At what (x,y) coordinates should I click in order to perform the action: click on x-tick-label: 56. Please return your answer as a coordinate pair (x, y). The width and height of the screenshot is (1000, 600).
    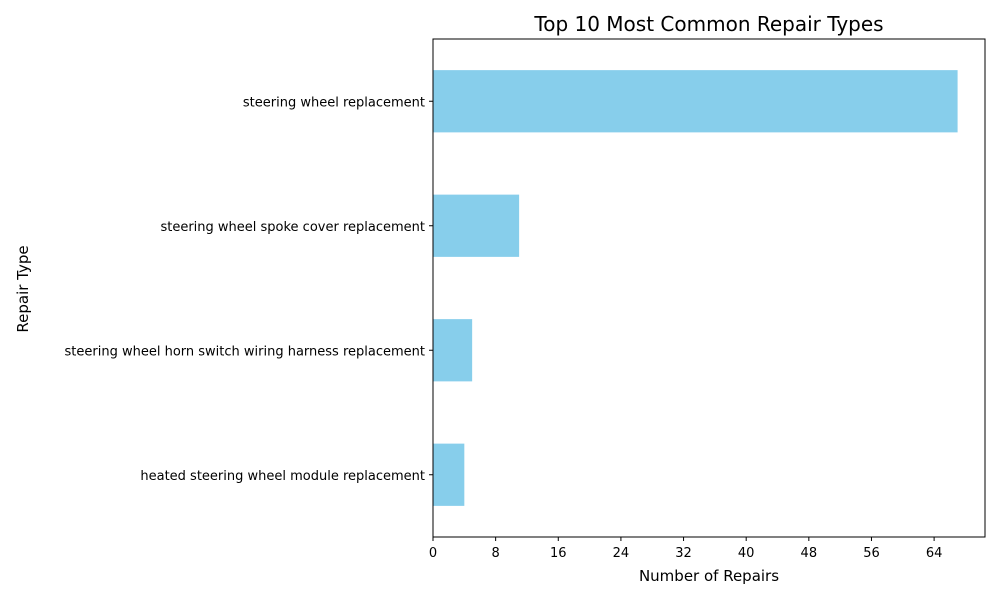
    Looking at the image, I should click on (871, 553).